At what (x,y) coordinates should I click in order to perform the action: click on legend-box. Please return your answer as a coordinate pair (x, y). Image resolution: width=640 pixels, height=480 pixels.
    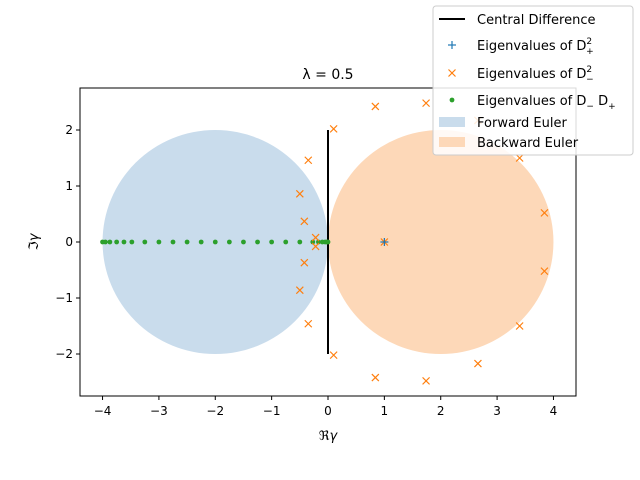
    Looking at the image, I should click on (533, 80).